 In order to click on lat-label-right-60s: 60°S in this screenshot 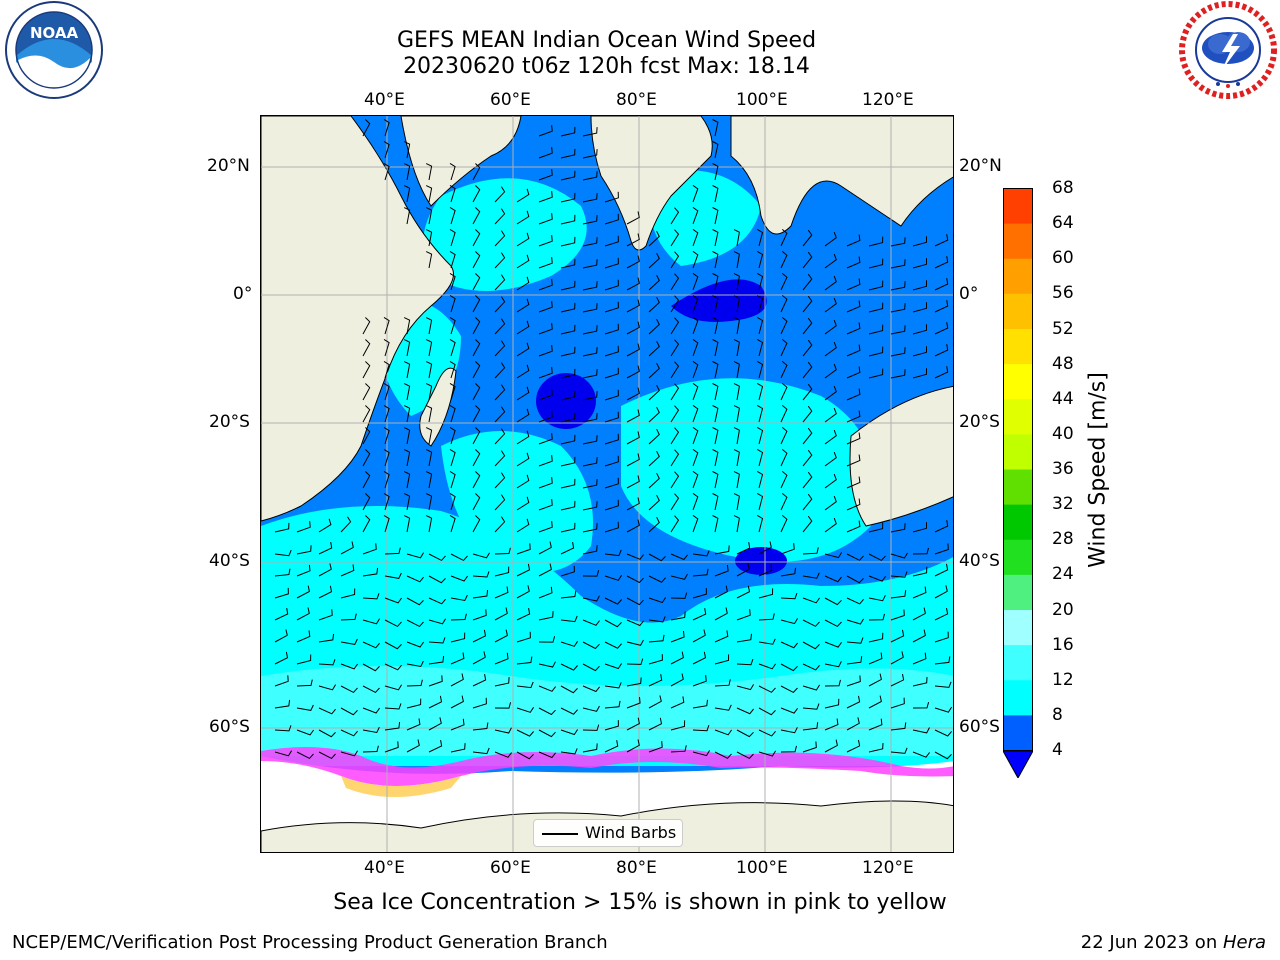, I will do `click(979, 727)`.